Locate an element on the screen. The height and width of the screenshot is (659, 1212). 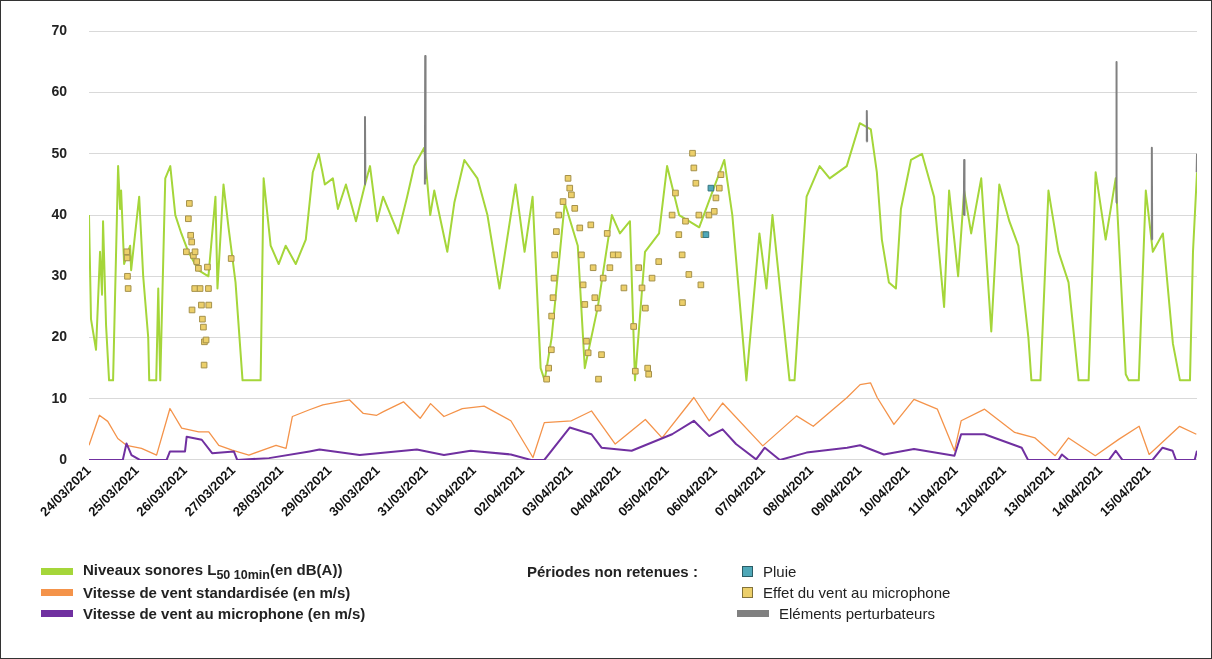
legend-label: Niveaux sonores L$_{50 10min}$(en dB(A)) is located at coordinates (213, 571).